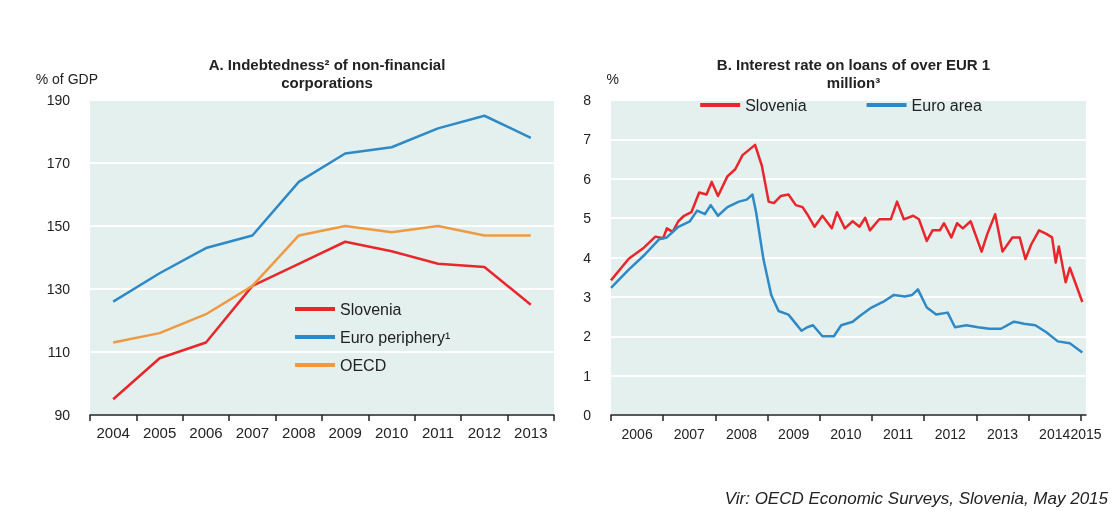  Describe the element at coordinates (587, 375) in the screenshot. I see `y-tick-label: 1` at that location.